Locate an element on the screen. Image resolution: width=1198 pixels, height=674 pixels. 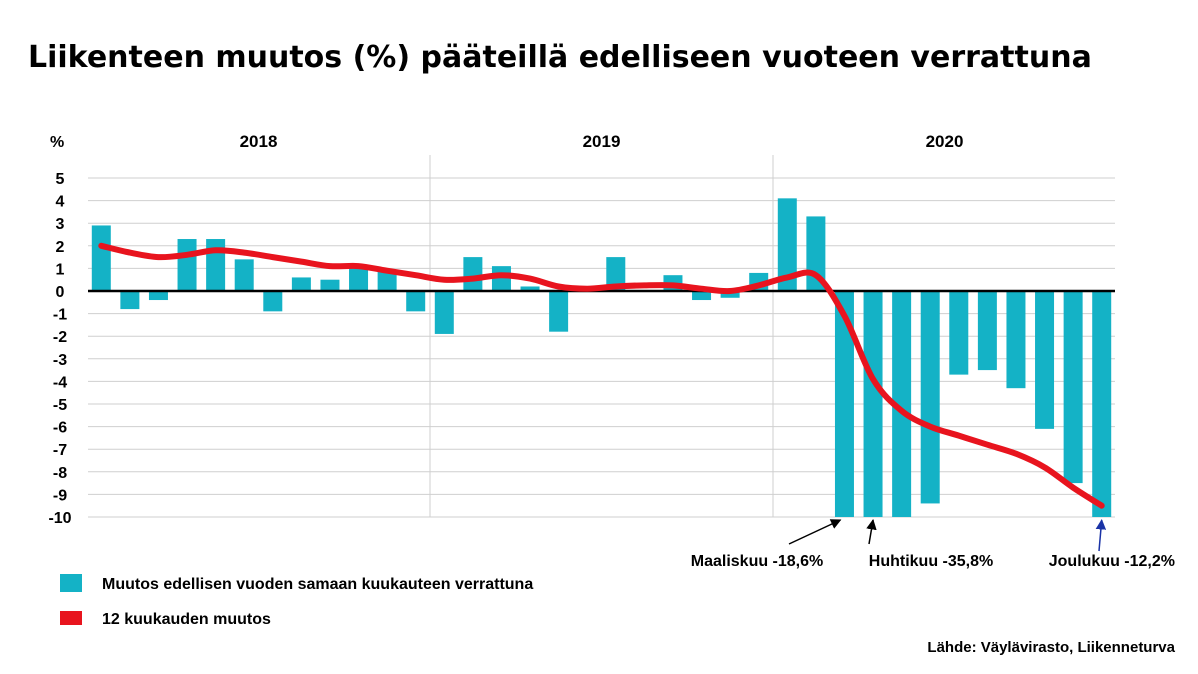
y-tick-label: -9 is located at coordinates (60, 495).